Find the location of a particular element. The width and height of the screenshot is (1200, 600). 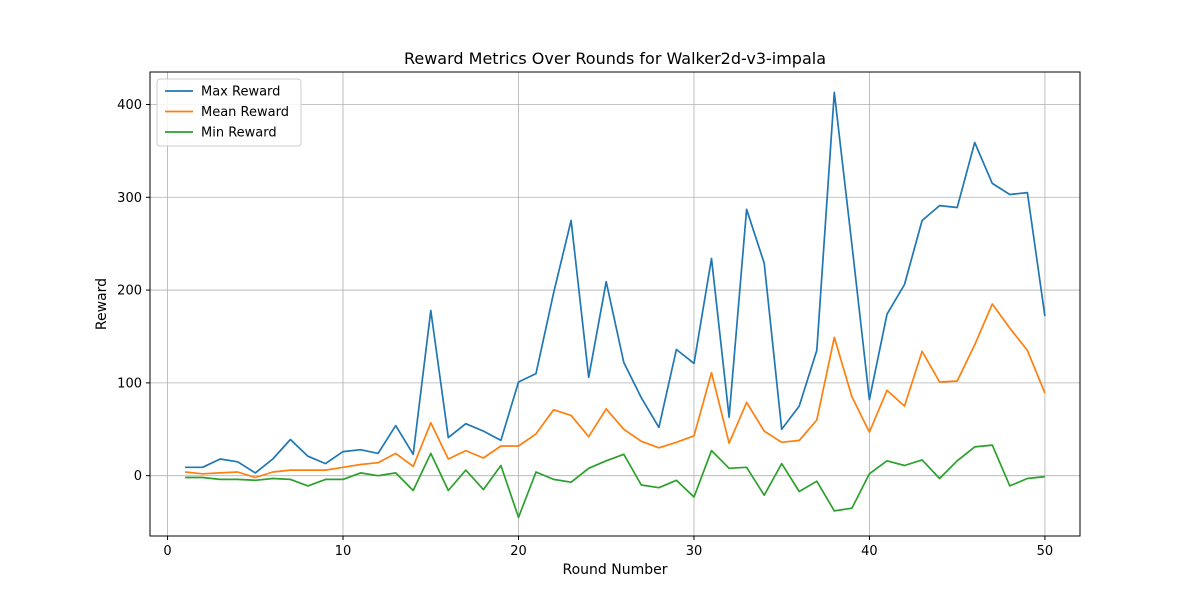

legend: Max Reward Mean Reward Min Reward is located at coordinates (229, 112).